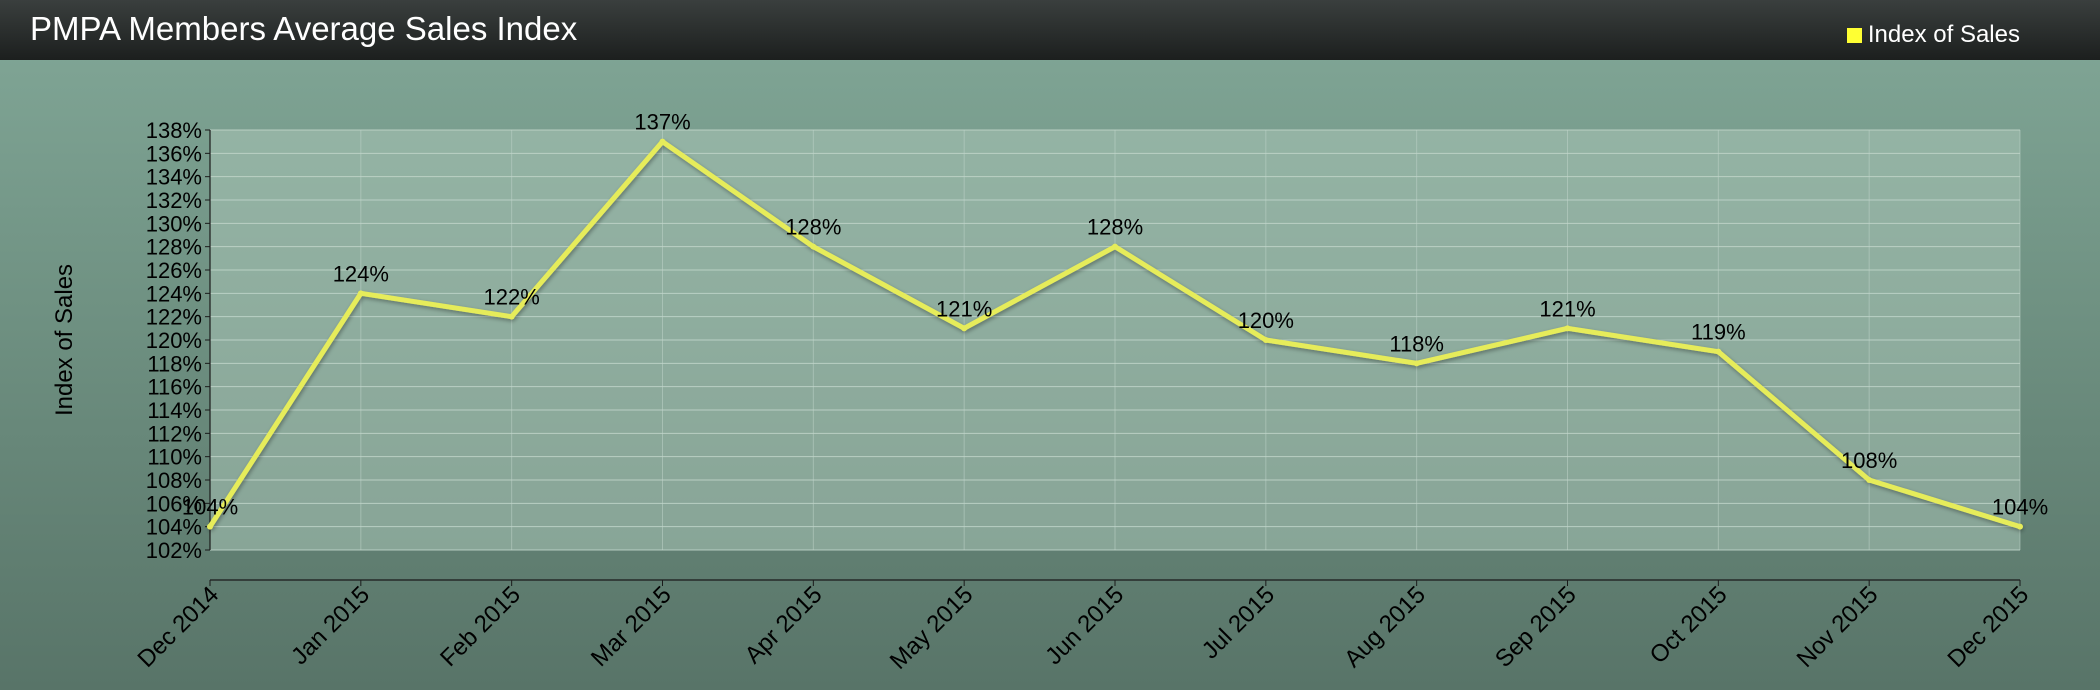 The width and height of the screenshot is (2100, 690). Describe the element at coordinates (330, 625) in the screenshot. I see `x-tick-label: Jan 2015` at that location.